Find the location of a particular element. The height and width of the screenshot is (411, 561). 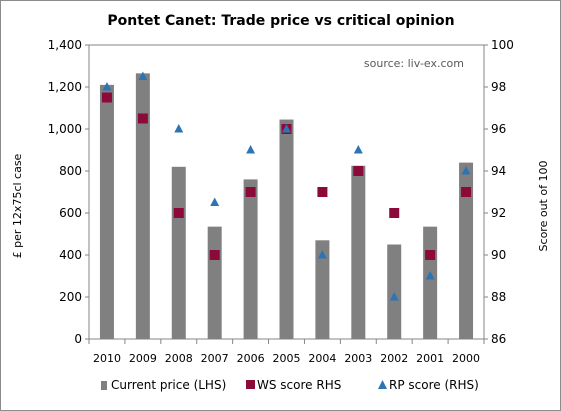

y-axis-right-label: Score out of 100 is located at coordinates (543, 206).